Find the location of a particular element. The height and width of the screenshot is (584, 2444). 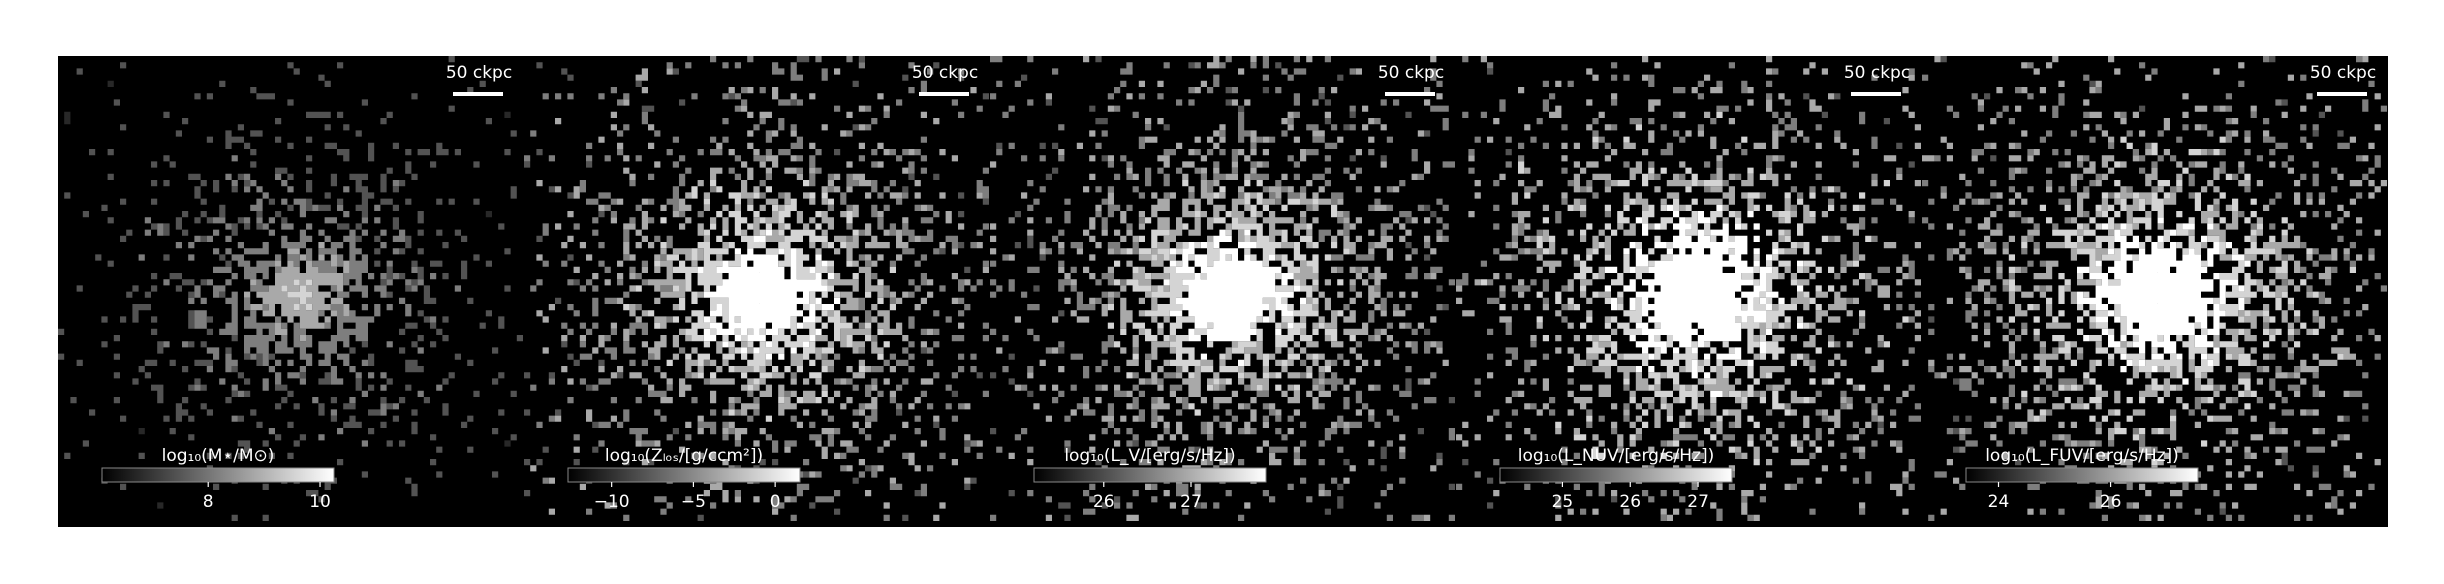

colorbar-tick-label: 25 is located at coordinates (1563, 502).